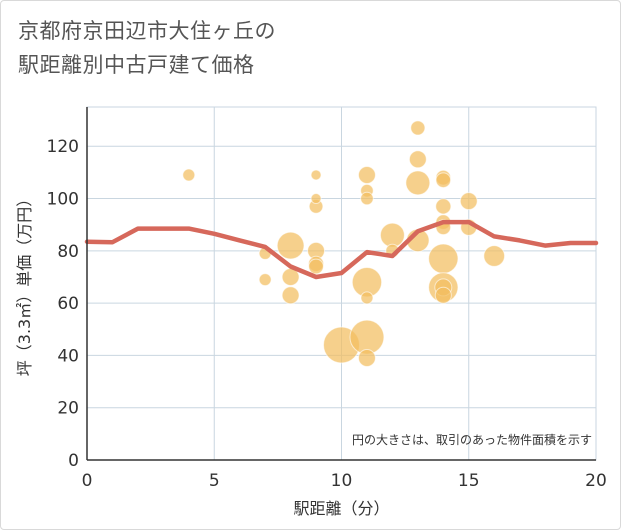 The height and width of the screenshot is (530, 621). I want to click on chart-title-line1: 京都府京田辺市大住ヶ丘の, so click(147, 31).